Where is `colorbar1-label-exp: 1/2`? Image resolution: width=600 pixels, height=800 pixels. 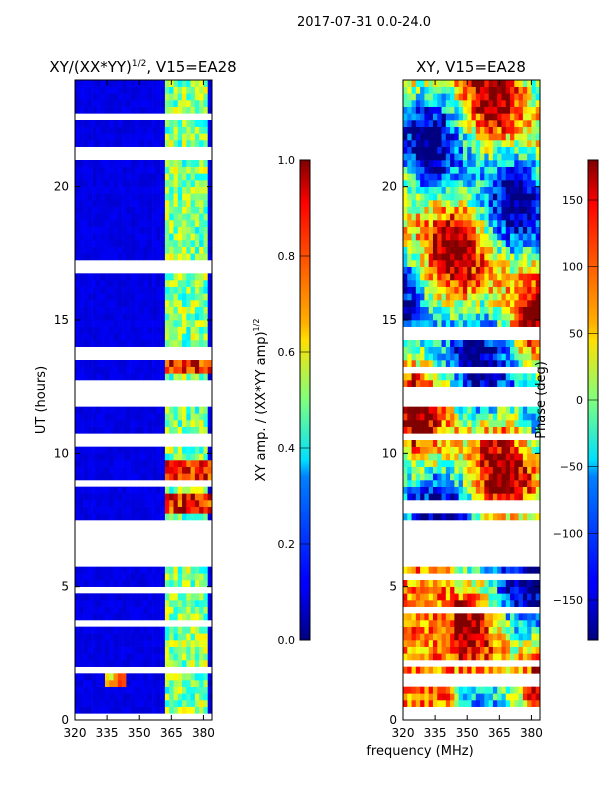 colorbar1-label-exp: 1/2 is located at coordinates (256, 325).